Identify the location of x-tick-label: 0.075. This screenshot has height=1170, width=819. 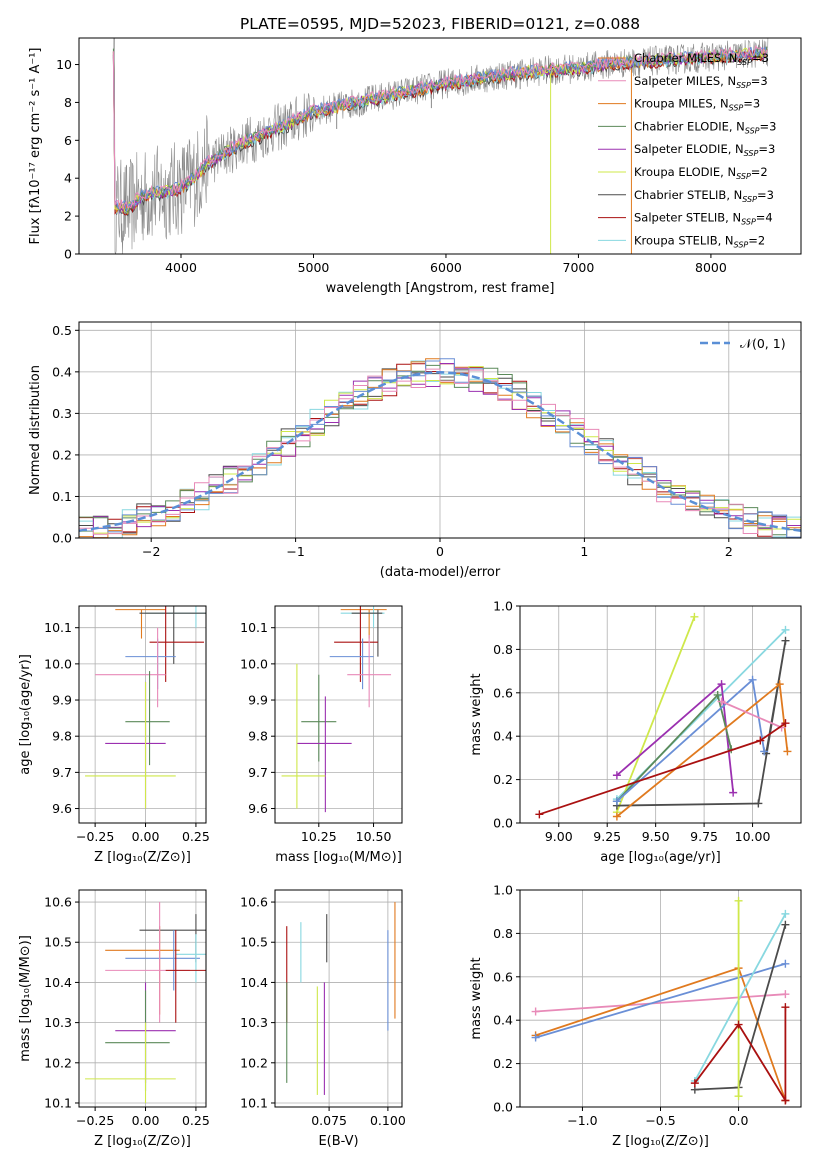
(329, 1120).